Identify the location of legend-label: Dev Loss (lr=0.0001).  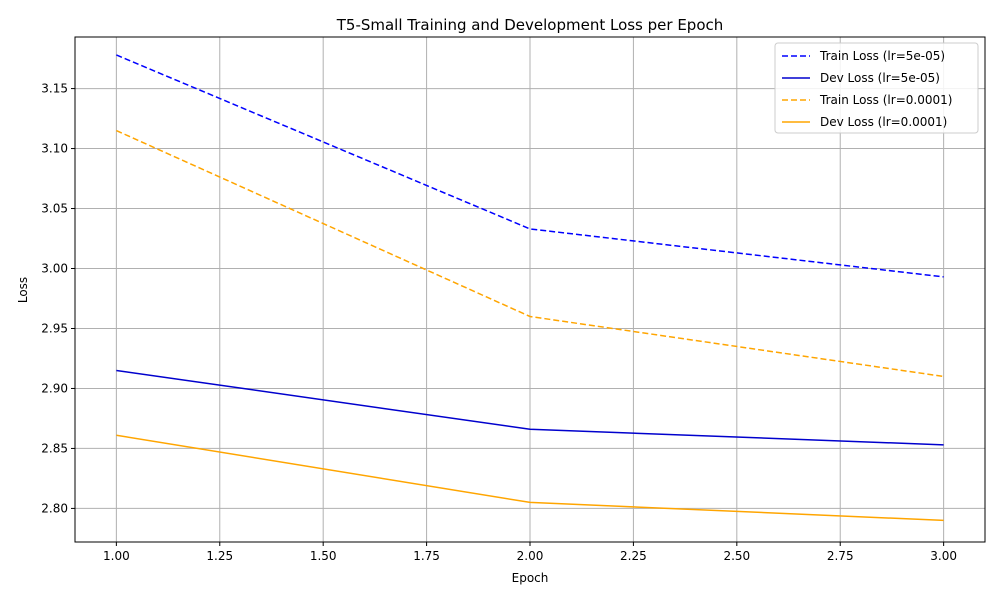
(883, 122).